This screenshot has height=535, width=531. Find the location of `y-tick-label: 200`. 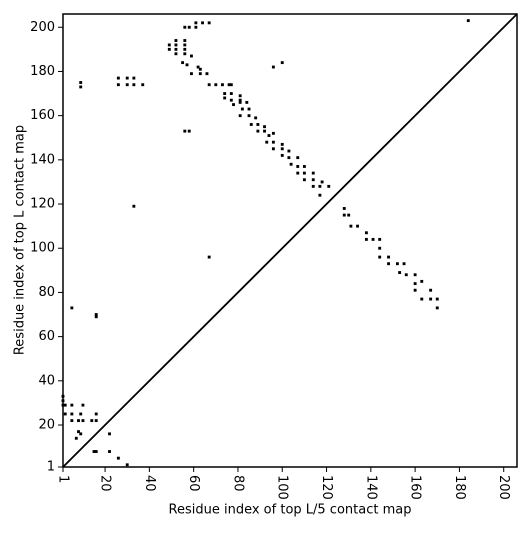

y-tick-label: 200 is located at coordinates (42, 27).